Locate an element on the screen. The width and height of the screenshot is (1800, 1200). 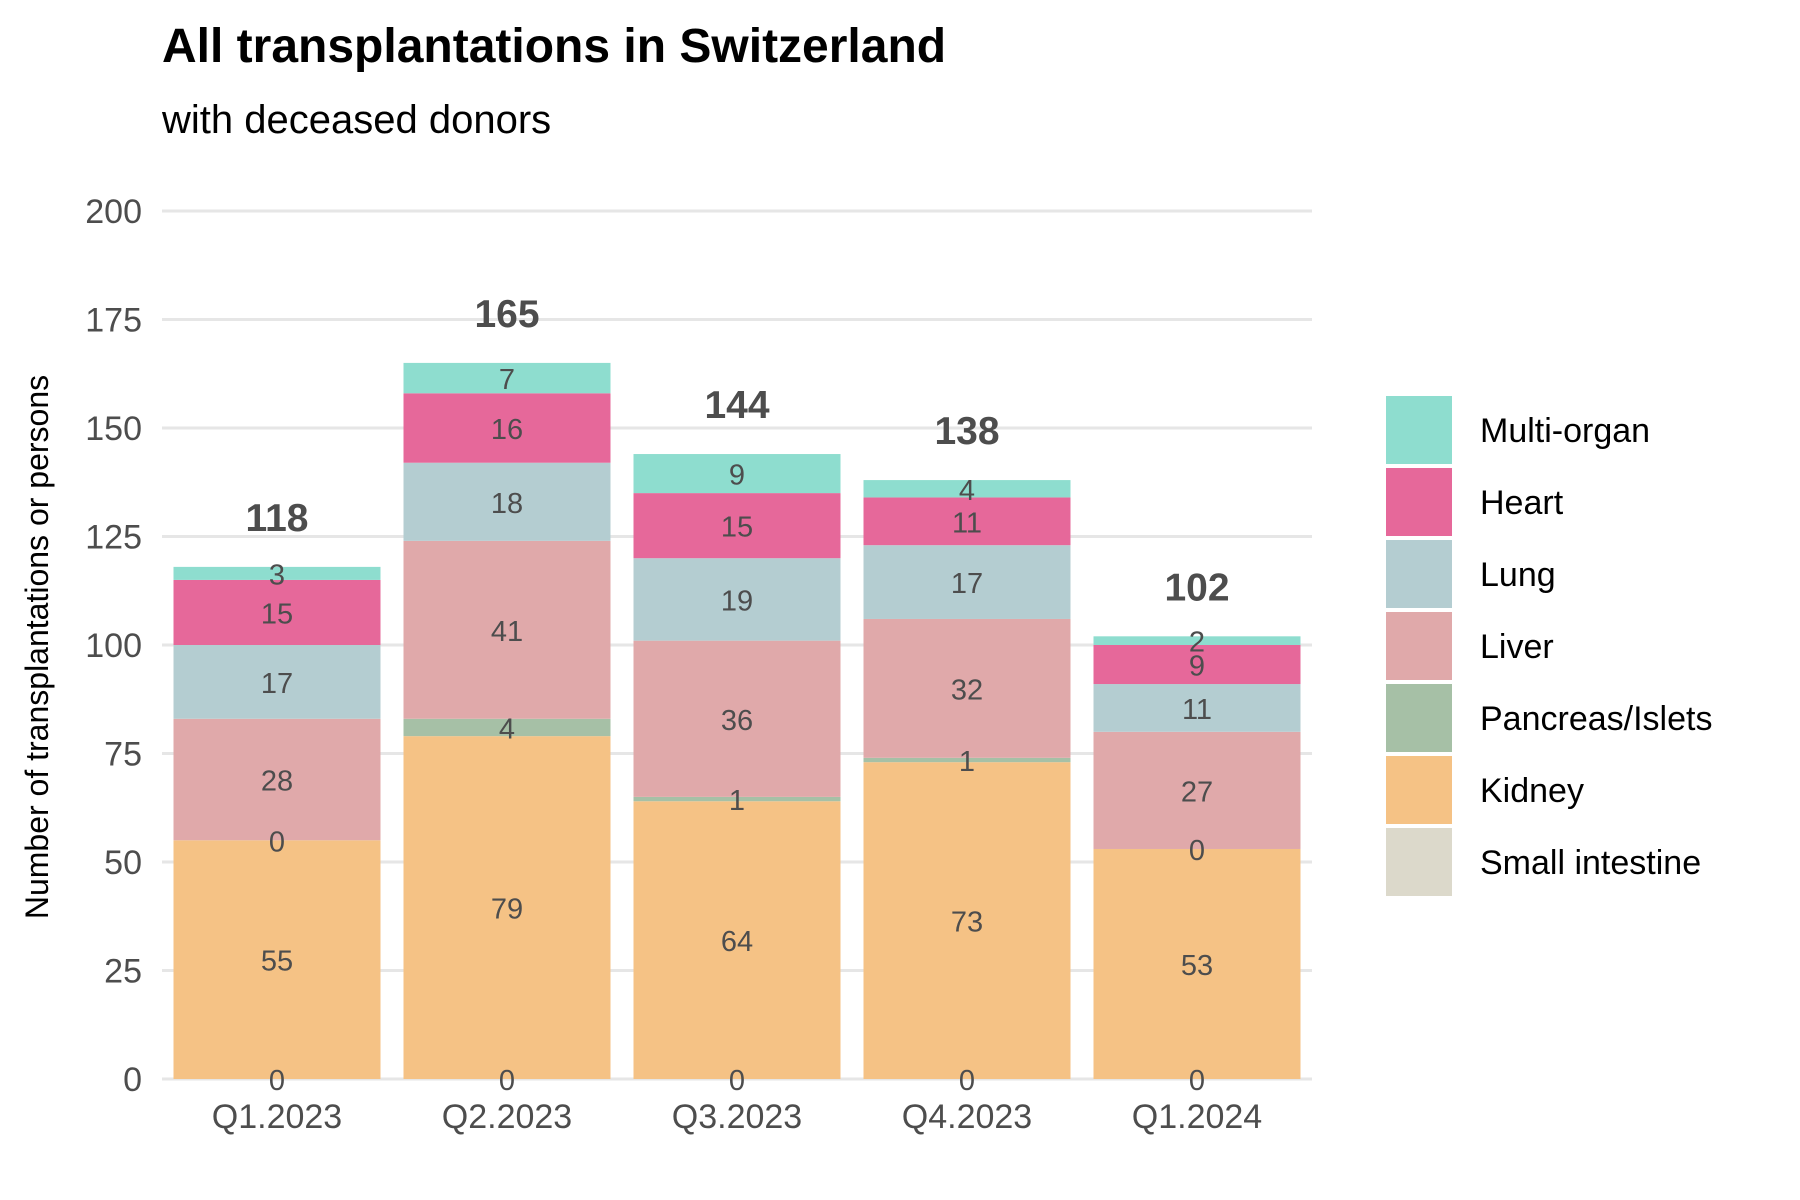
x-tick-label: Q3.2023 is located at coordinates (737, 1117).